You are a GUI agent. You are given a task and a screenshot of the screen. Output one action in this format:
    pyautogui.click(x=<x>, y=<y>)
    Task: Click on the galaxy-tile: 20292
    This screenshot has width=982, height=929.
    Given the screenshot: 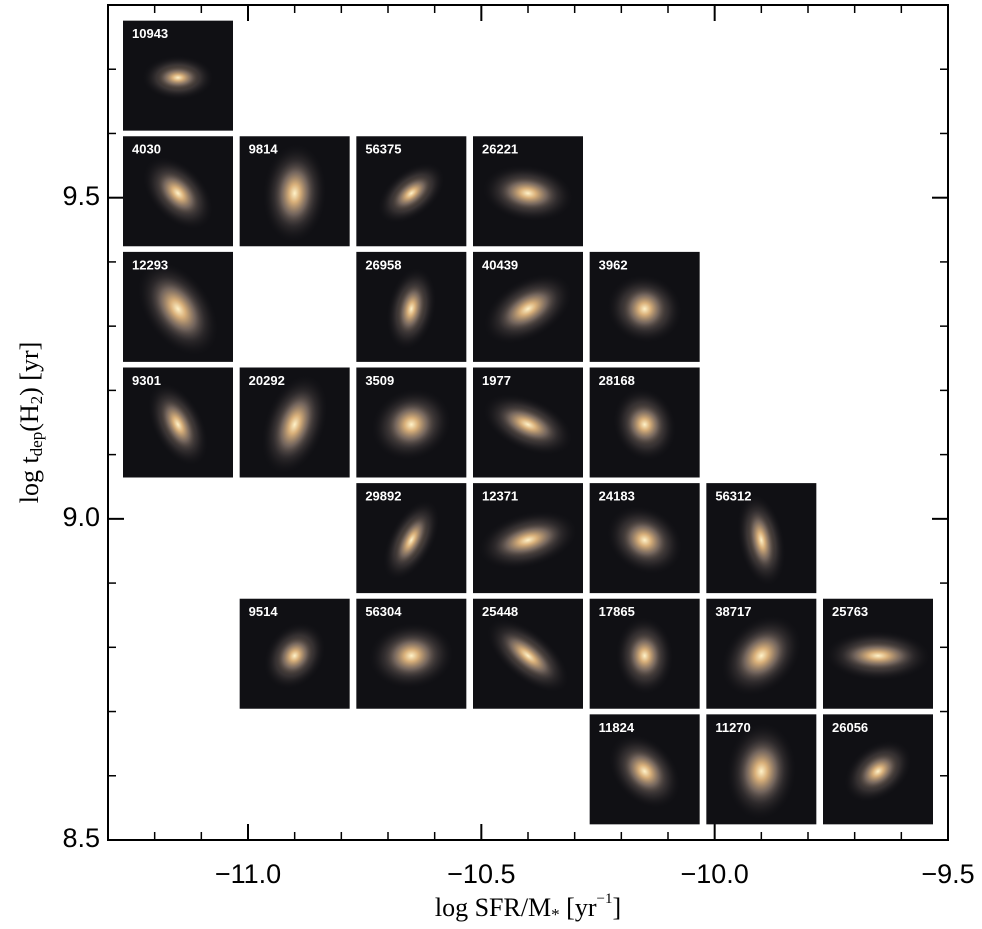 What is the action you would take?
    pyautogui.click(x=294, y=422)
    